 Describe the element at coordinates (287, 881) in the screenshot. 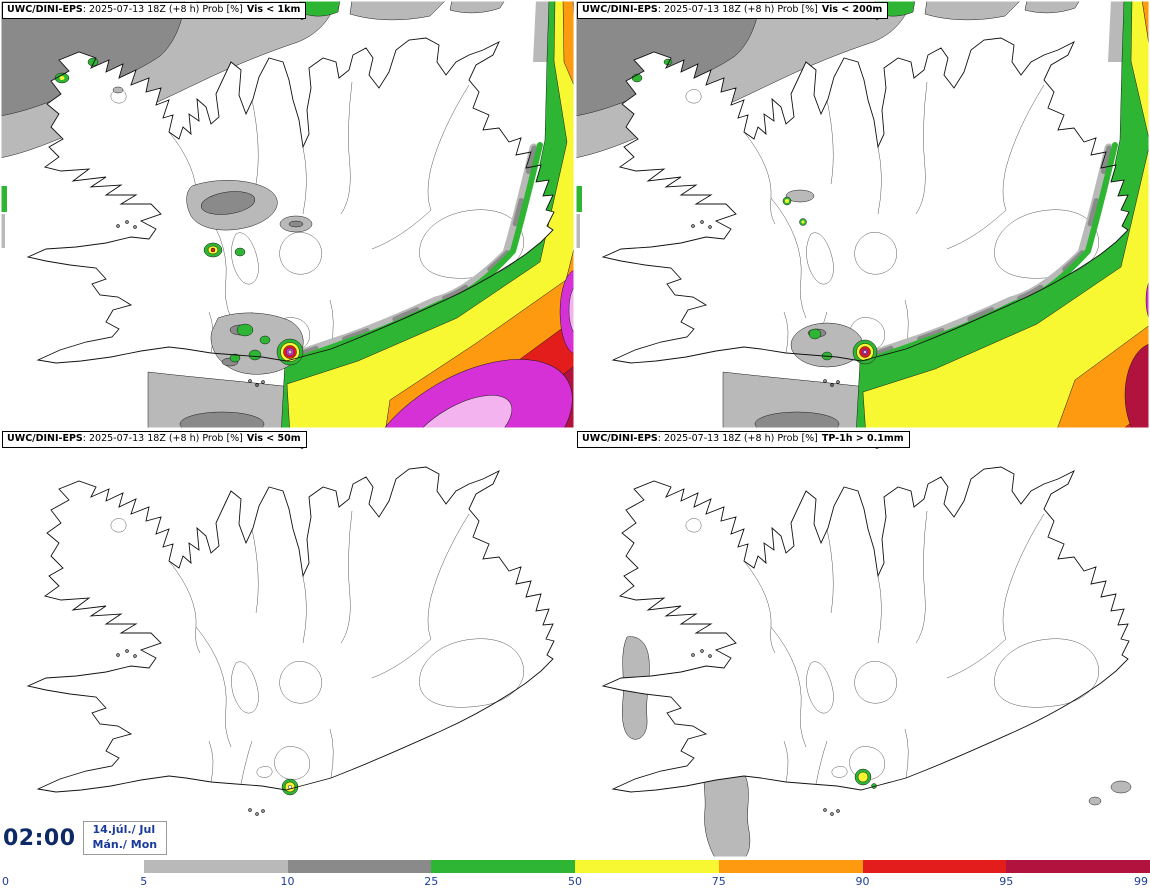

I see `colorbar-tick: 10` at that location.